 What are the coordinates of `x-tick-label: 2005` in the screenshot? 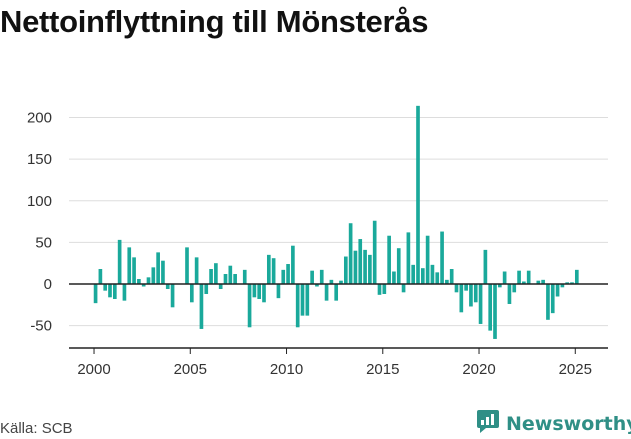 It's located at (190, 369).